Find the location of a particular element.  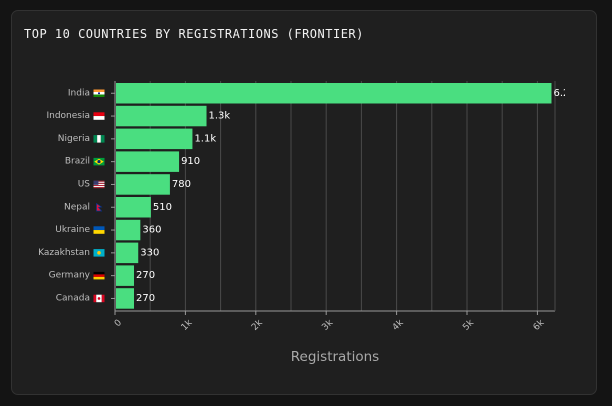

category-label: Brazil is located at coordinates (77, 162).